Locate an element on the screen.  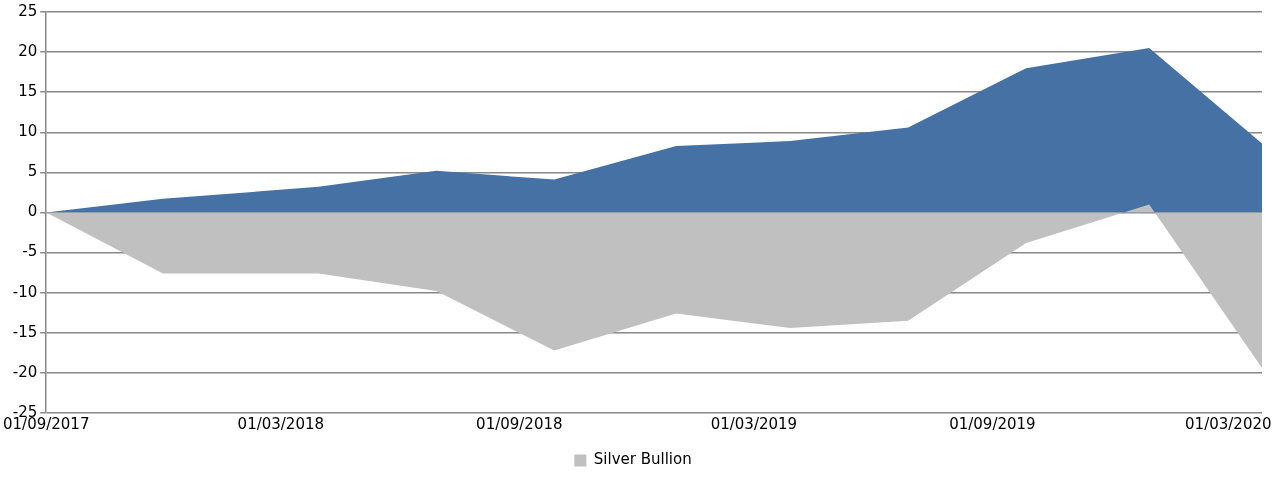
y-tick-label: -10 is located at coordinates (25, 291).